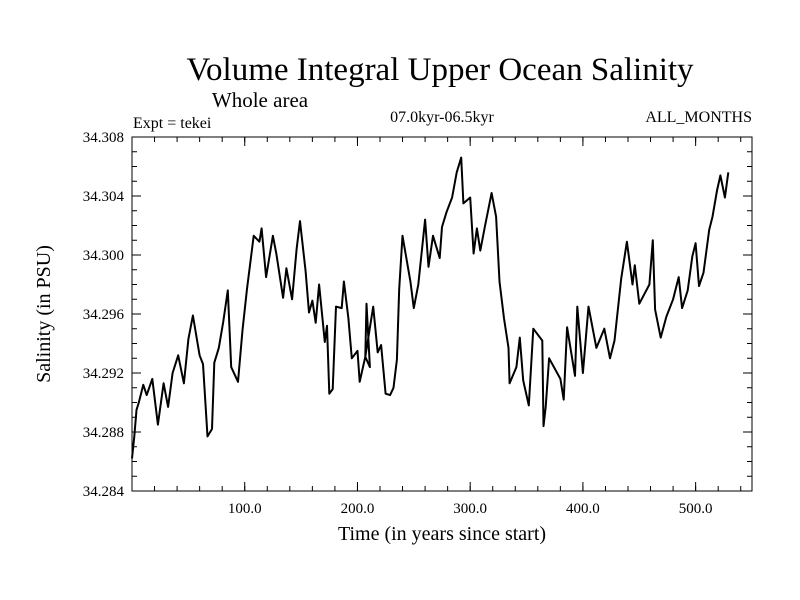  What do you see at coordinates (103, 256) in the screenshot?
I see `y-tick-label: 34.300` at bounding box center [103, 256].